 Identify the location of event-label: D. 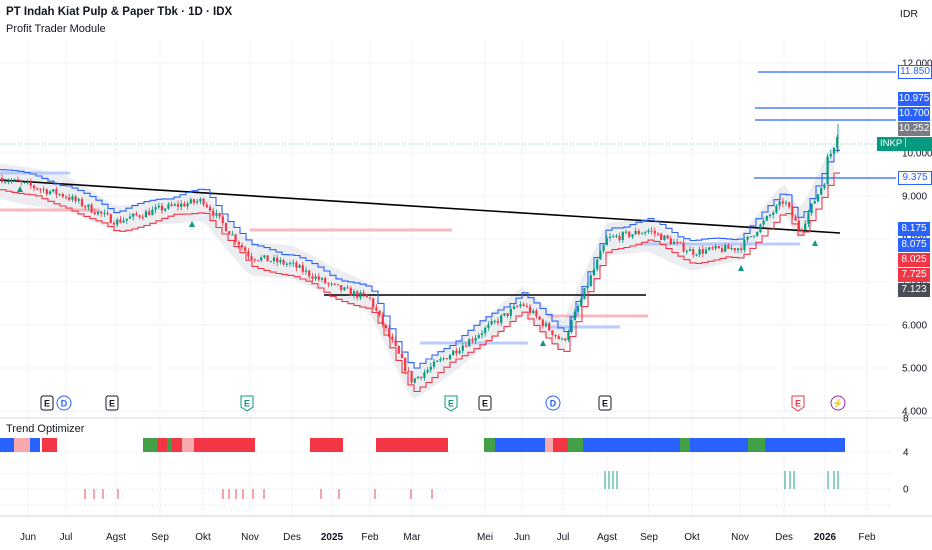
(64, 404).